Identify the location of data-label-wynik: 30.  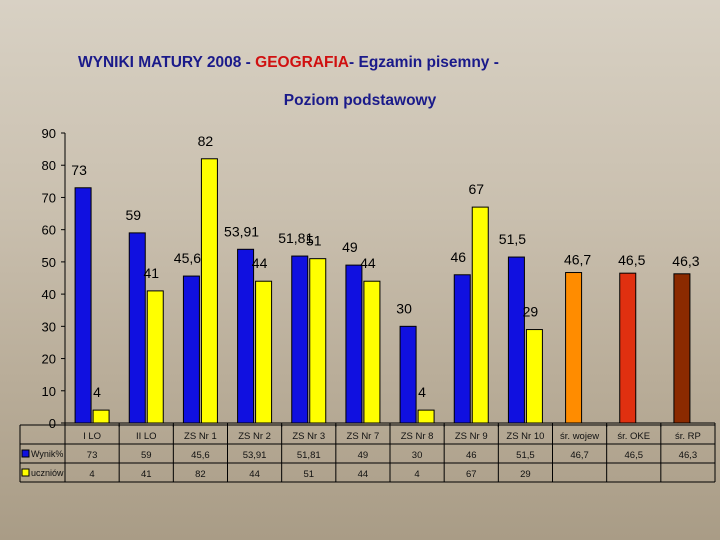
(404, 308).